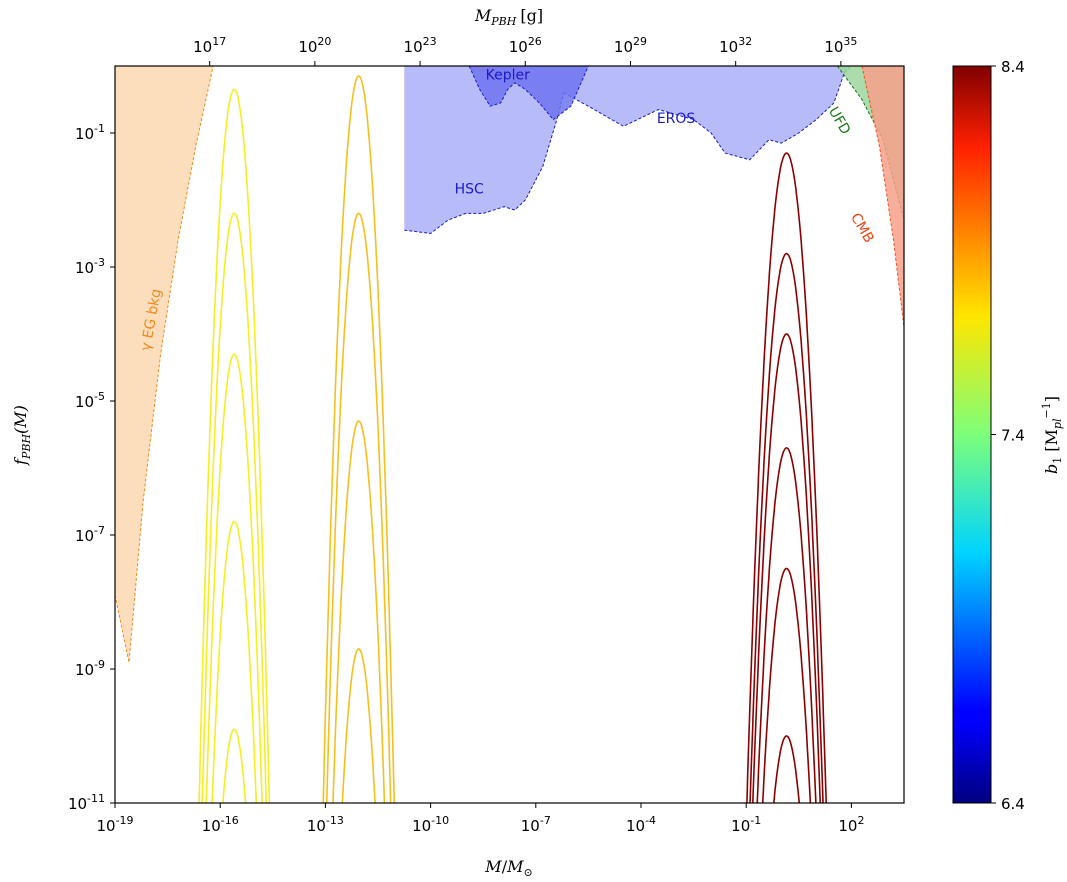 The image size is (1067, 882). I want to click on top-tick-label: 1020, so click(314, 45).